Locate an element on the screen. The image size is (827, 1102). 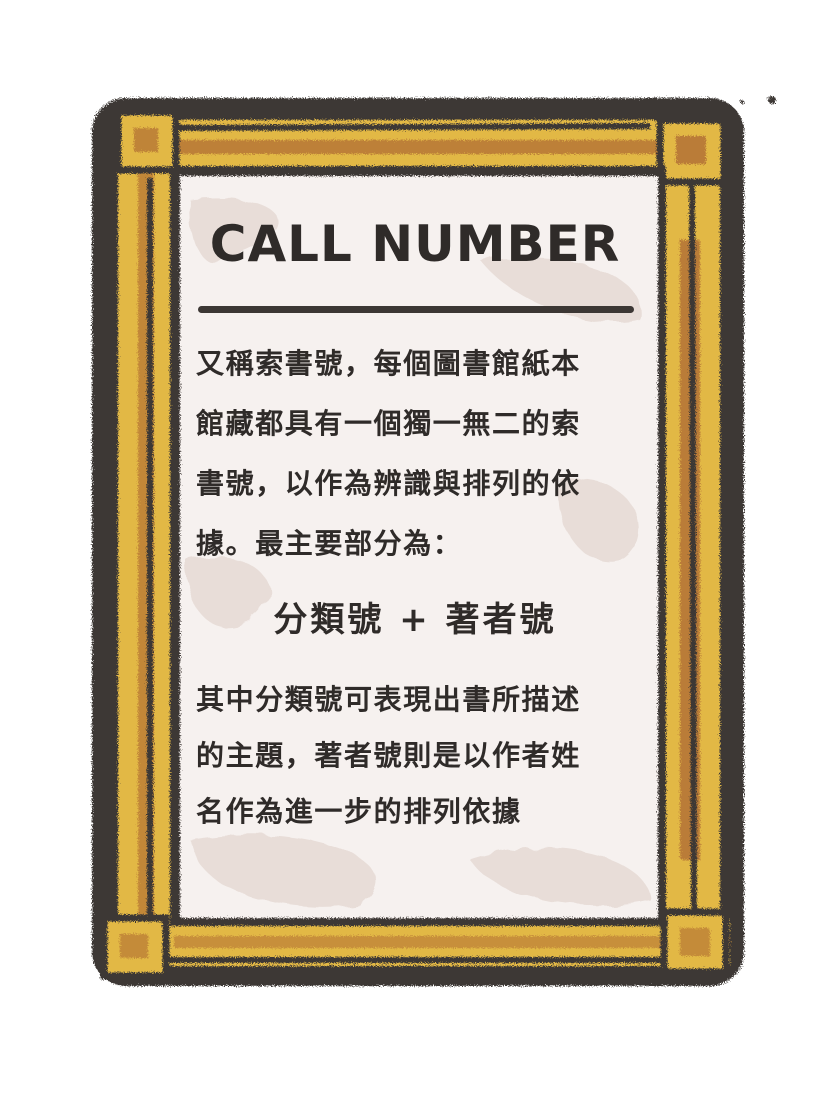
detail-line: 名作為進一步的排列依據 is located at coordinates (359, 811).